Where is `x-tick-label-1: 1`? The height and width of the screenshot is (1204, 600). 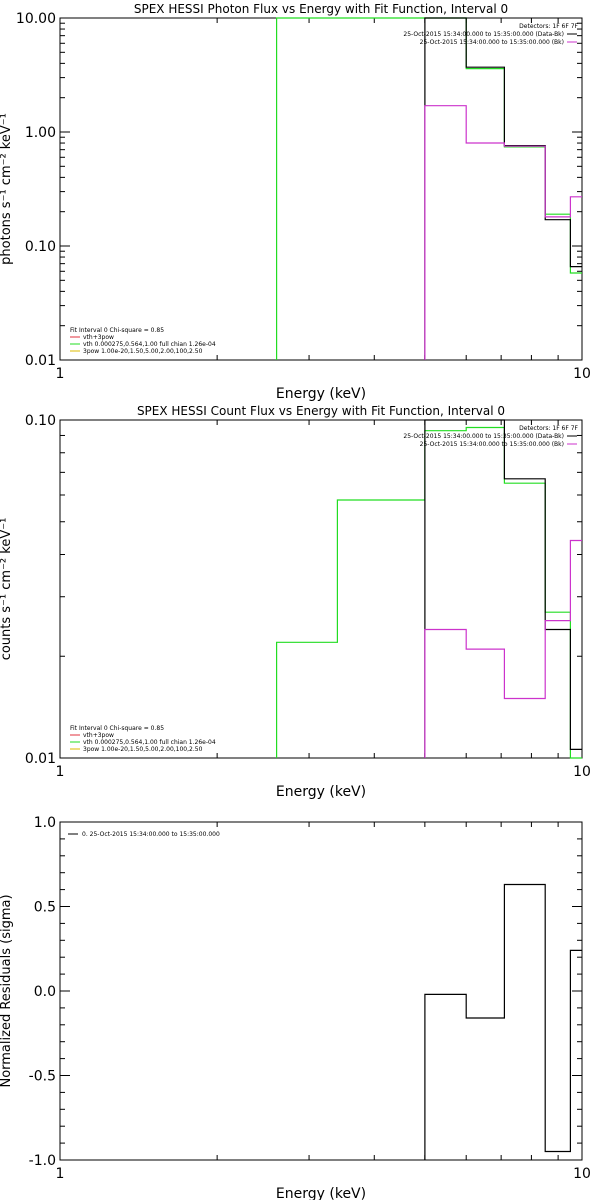
x-tick-label-1: 1 is located at coordinates (60, 772).